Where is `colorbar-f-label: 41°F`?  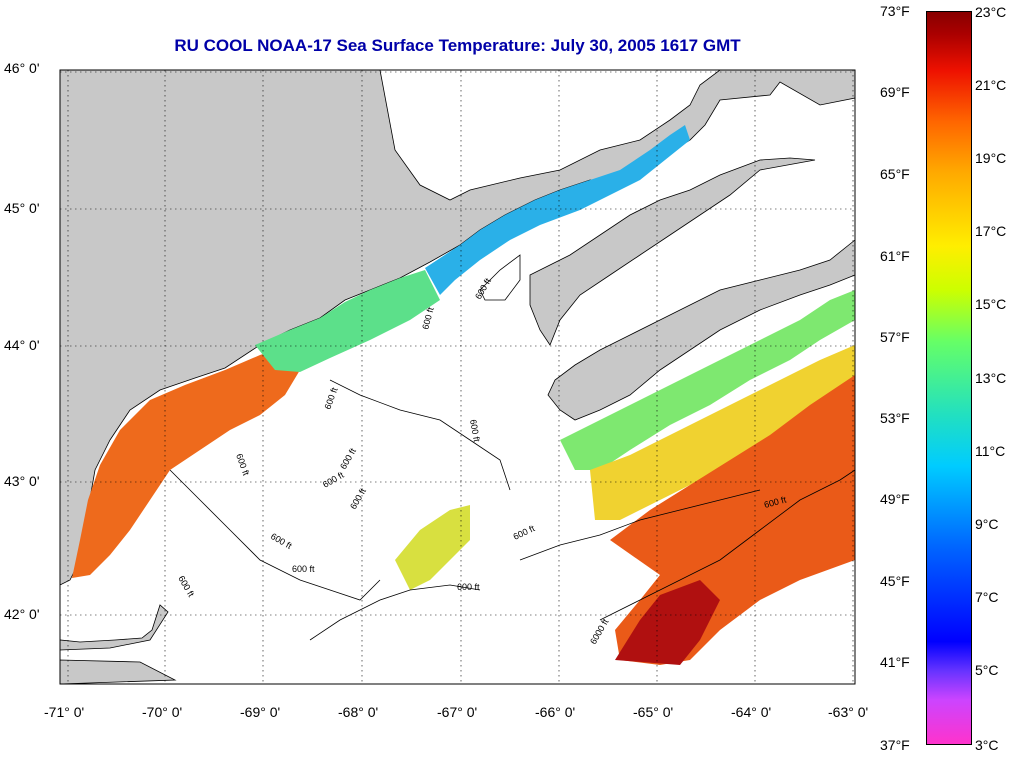
colorbar-f-label: 41°F is located at coordinates (895, 662).